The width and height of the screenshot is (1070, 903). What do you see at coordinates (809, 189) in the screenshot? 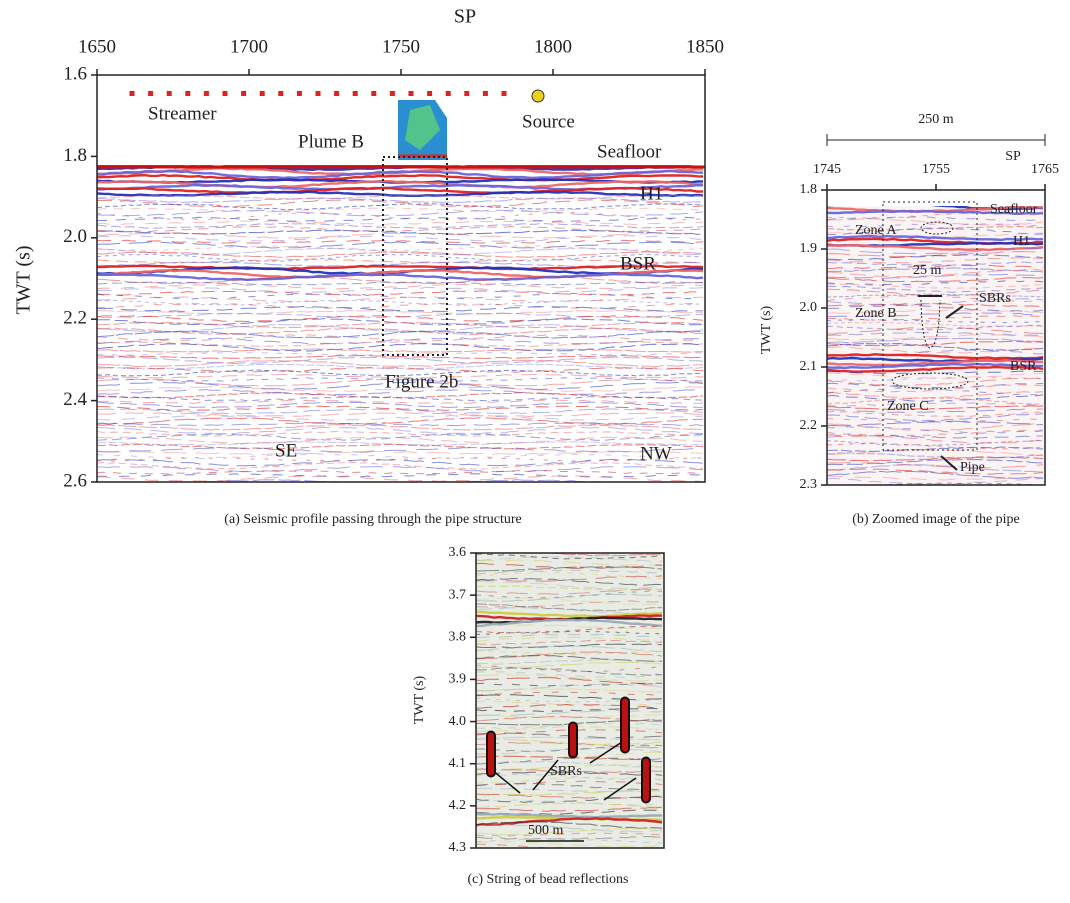
I see `y-tick-label: 1.8` at bounding box center [809, 189].